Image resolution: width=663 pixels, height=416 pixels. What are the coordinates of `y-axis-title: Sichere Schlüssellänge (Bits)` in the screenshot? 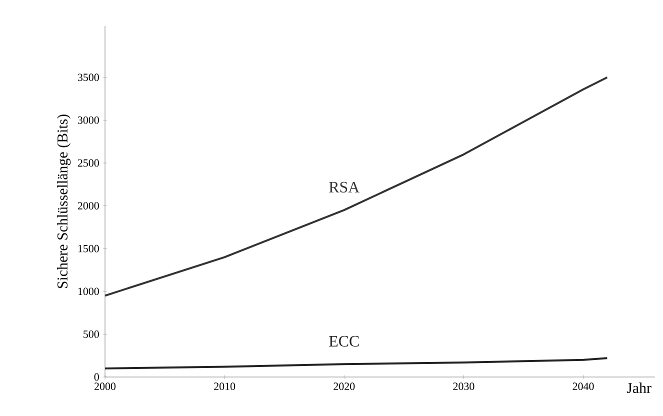 It's located at (64, 201).